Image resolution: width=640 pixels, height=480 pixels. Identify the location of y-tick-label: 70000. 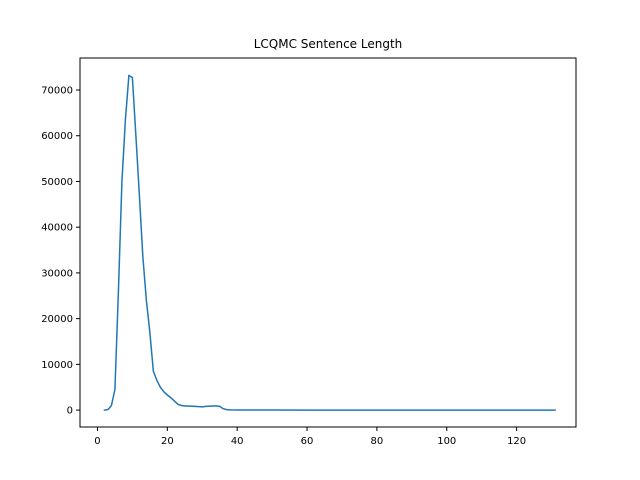
(57, 91).